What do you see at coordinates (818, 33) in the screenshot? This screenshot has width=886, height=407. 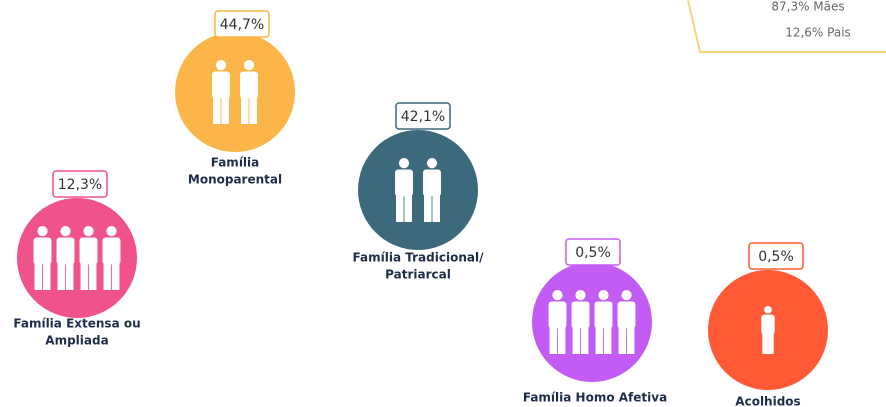 I see `note-line: 12,6% Pais` at bounding box center [818, 33].